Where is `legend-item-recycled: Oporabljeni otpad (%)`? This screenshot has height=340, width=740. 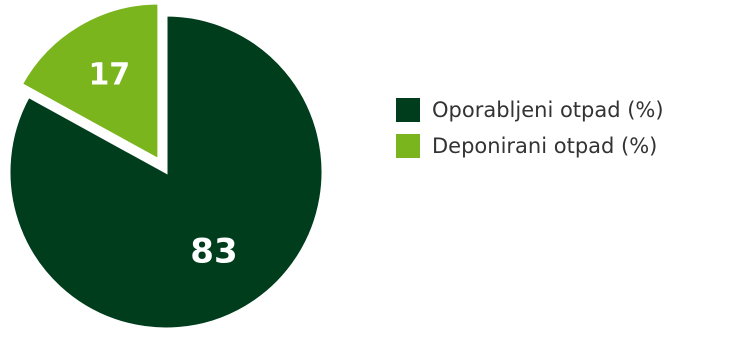 legend-item-recycled: Oporabljeni otpad (%) is located at coordinates (530, 110).